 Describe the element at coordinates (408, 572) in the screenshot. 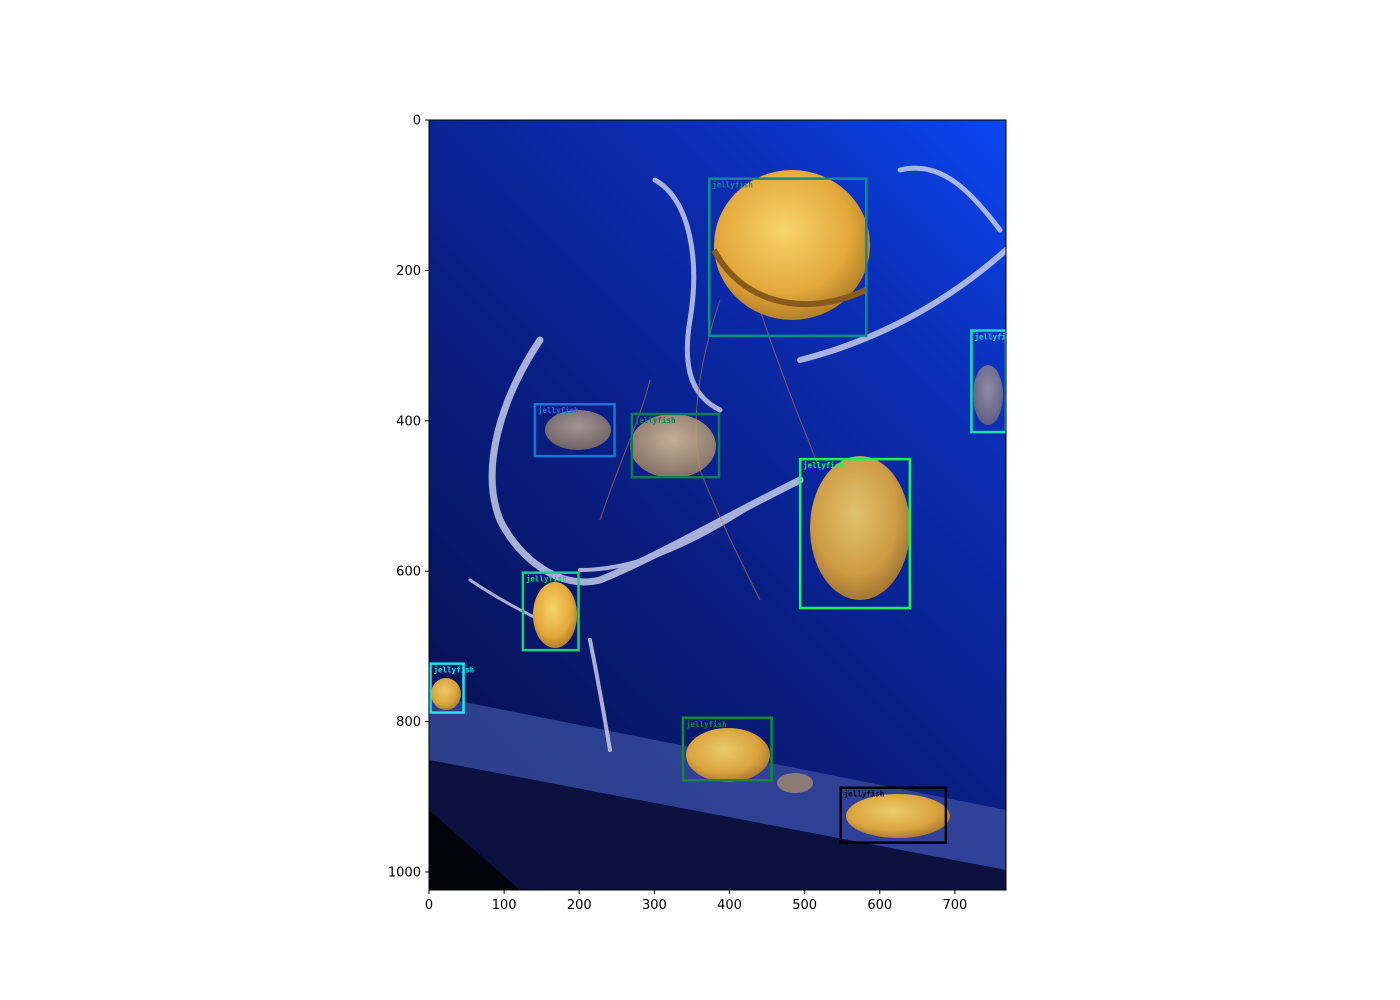

I see `y-tick-label: 600` at that location.